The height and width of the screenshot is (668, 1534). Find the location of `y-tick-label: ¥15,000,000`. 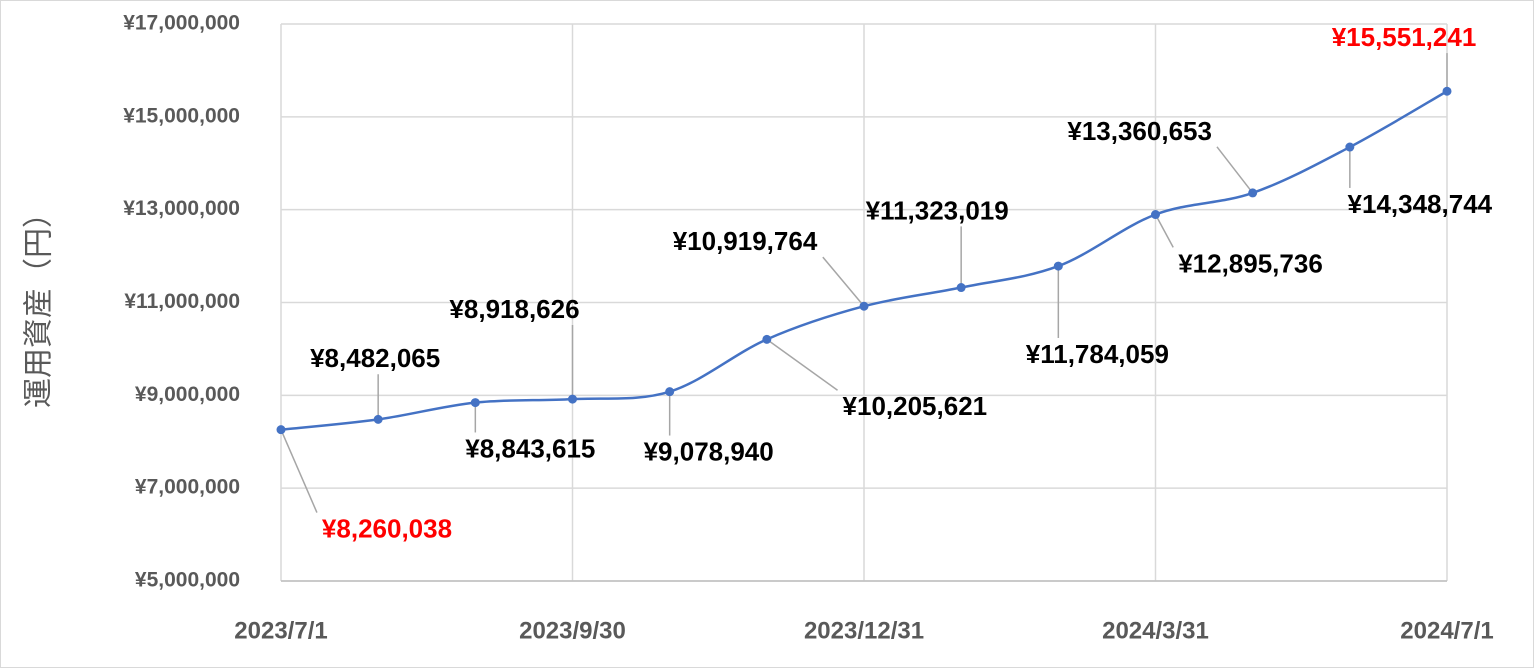

y-tick-label: ¥15,000,000 is located at coordinates (181, 115).